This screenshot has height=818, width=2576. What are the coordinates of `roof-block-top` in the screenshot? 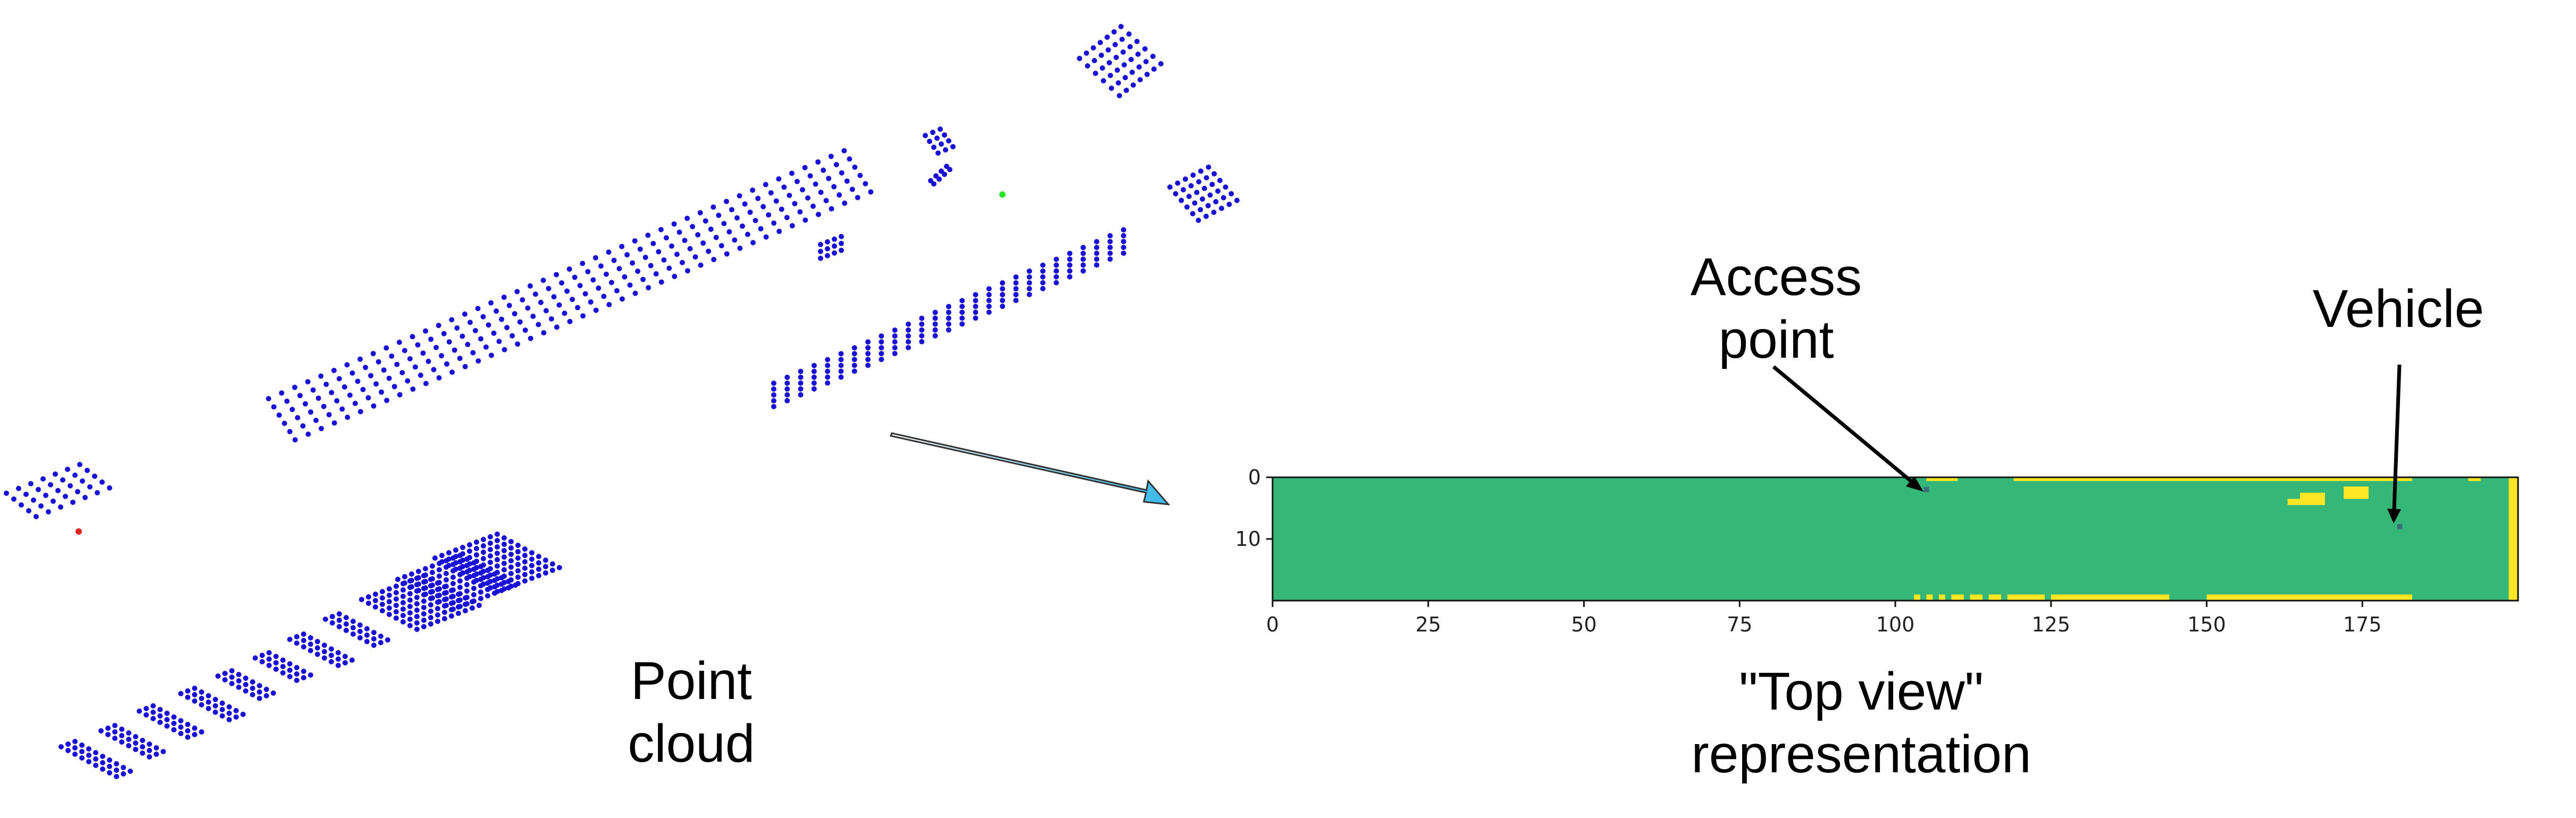 It's located at (1120, 61).